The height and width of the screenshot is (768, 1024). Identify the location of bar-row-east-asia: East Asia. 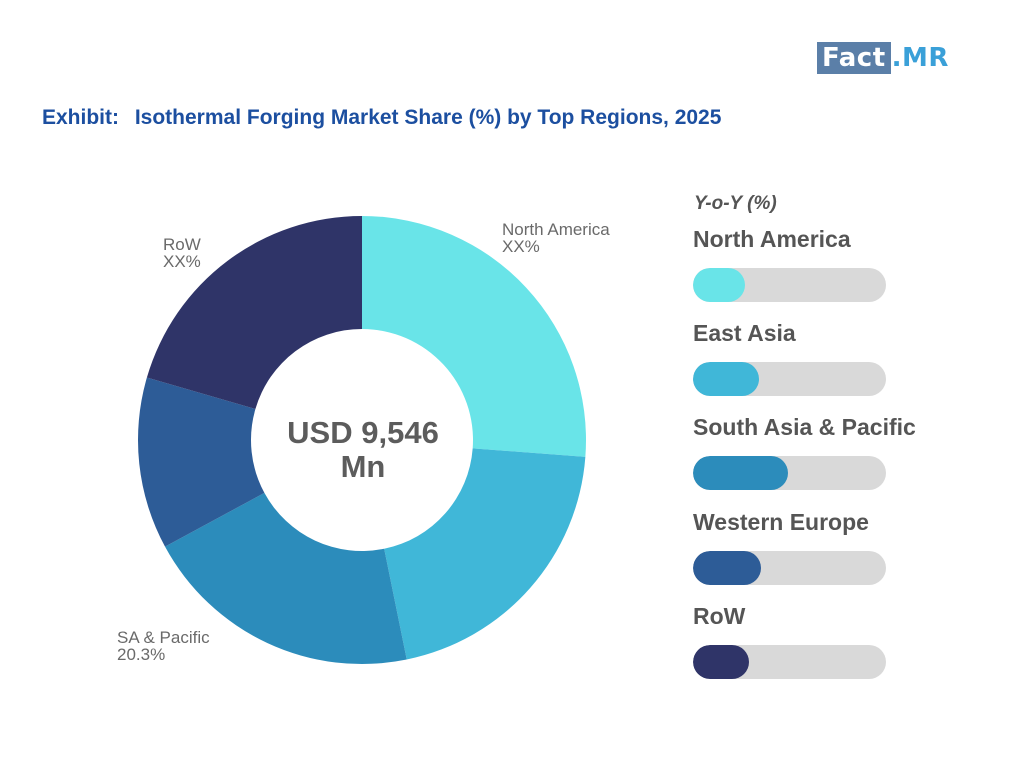
(813, 358).